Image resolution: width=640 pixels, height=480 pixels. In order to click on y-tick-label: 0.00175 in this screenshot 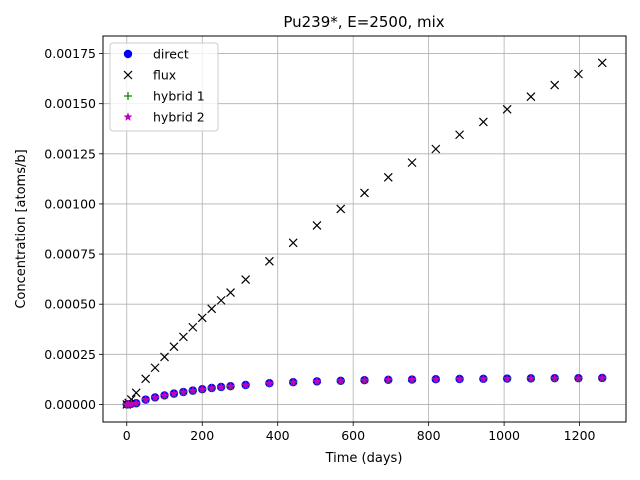, I will do `click(70, 53)`.